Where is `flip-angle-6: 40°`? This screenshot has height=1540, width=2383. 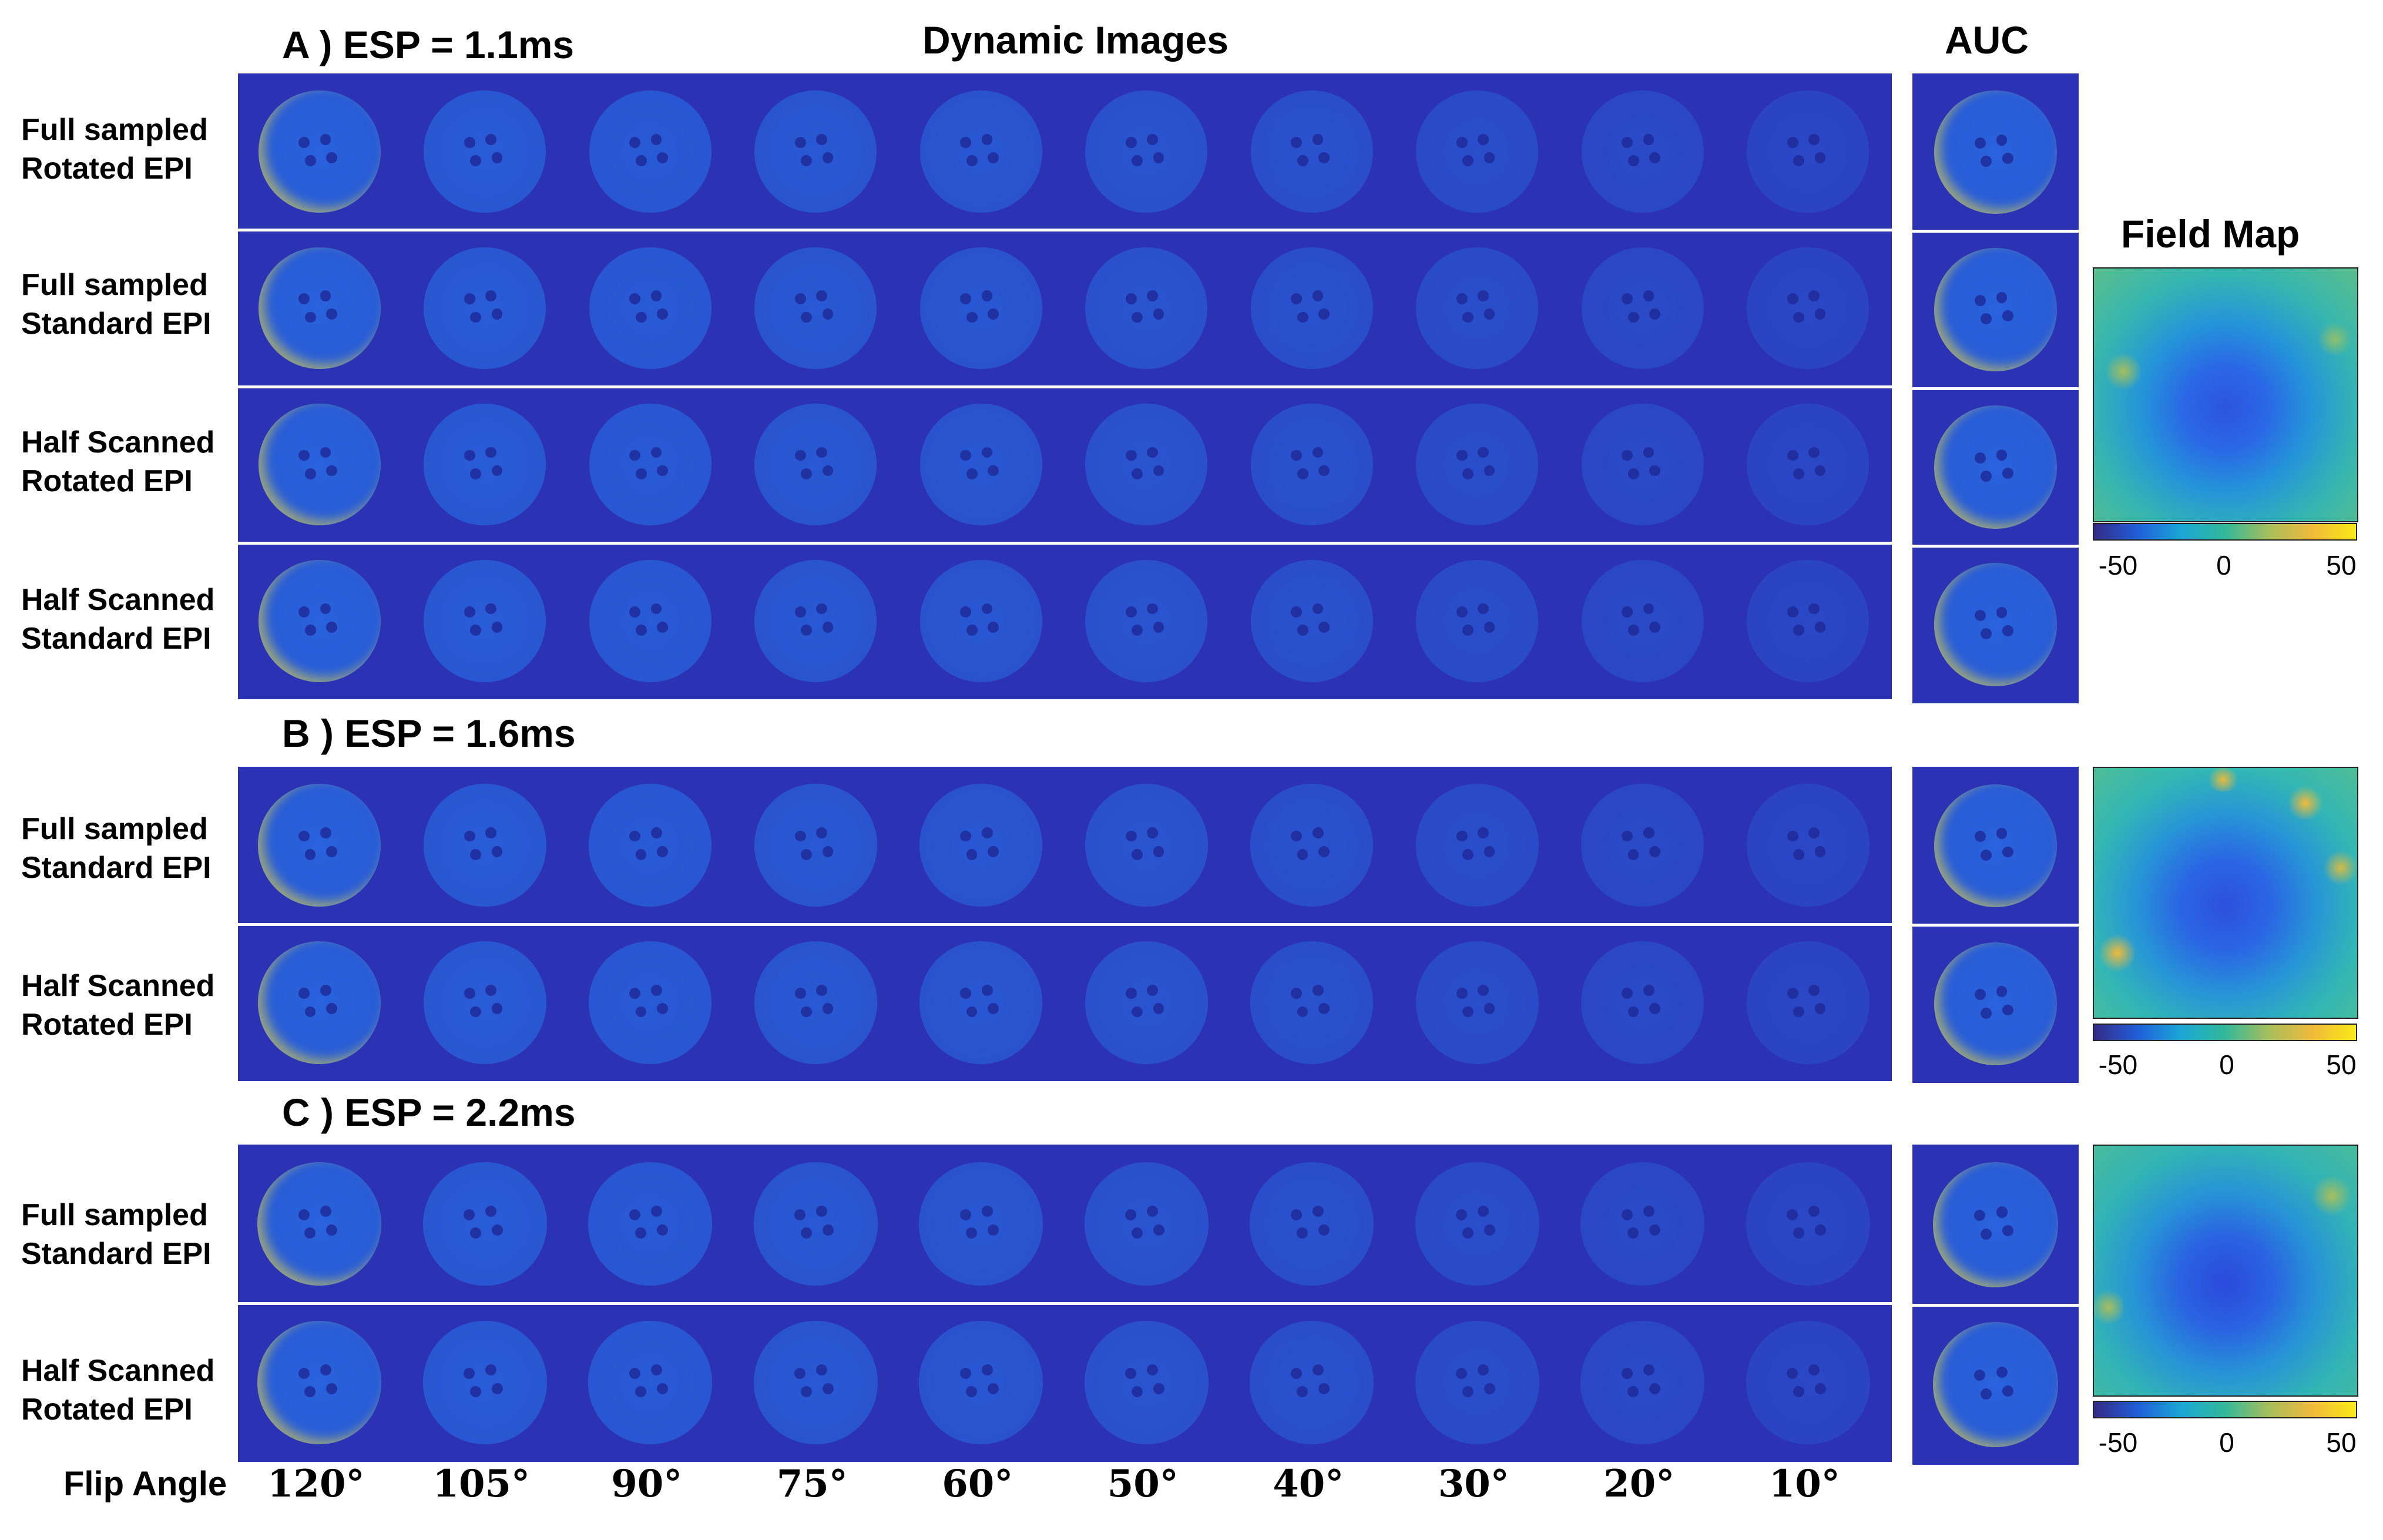 flip-angle-6: 40° is located at coordinates (1309, 1484).